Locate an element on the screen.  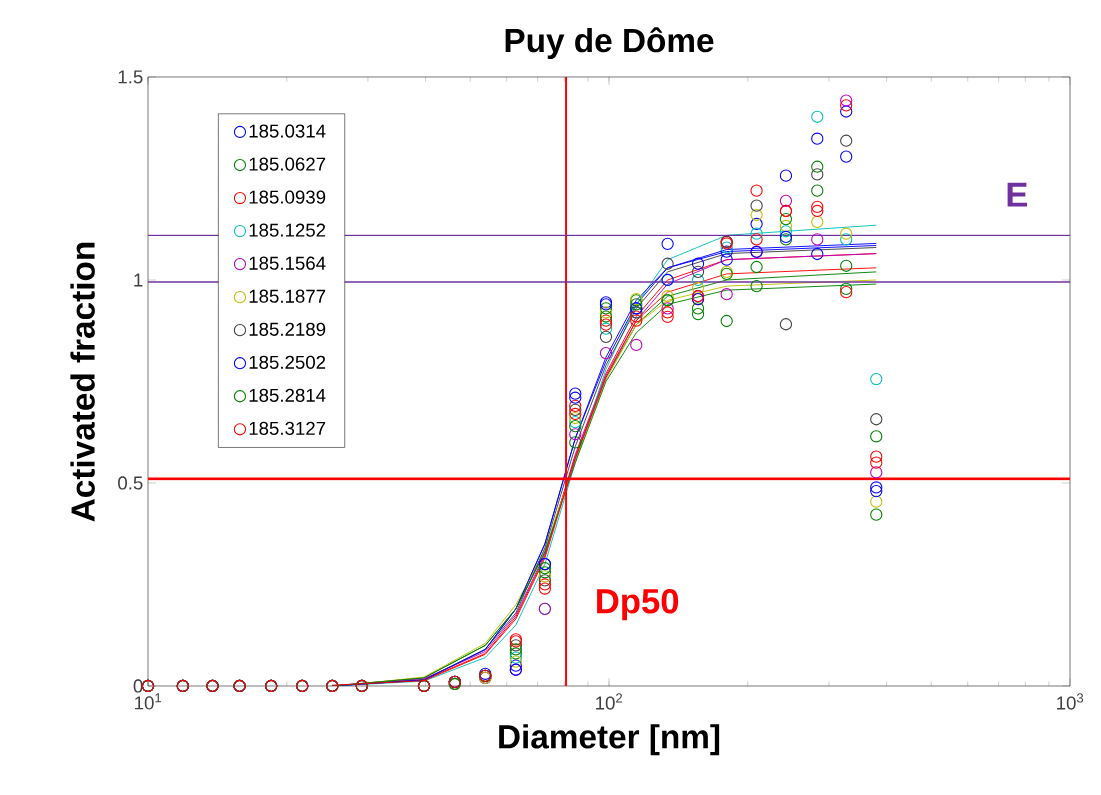
legend-label: 185.2189 is located at coordinates (287, 329).